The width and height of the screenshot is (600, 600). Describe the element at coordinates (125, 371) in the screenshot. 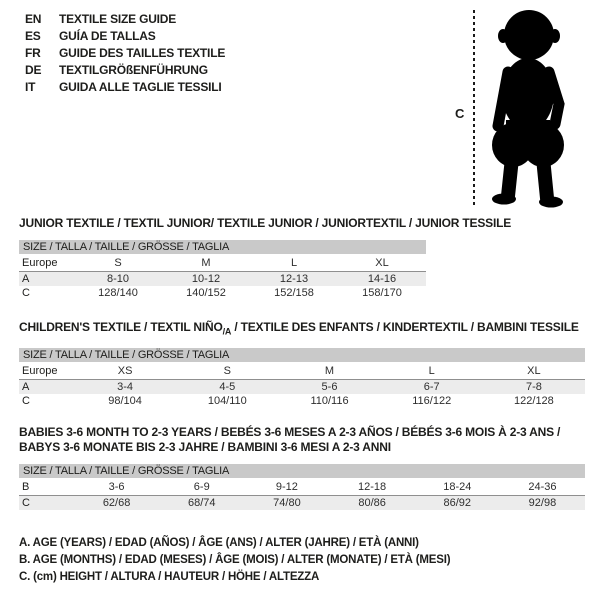

I see `size-value-cell: XS` at that location.